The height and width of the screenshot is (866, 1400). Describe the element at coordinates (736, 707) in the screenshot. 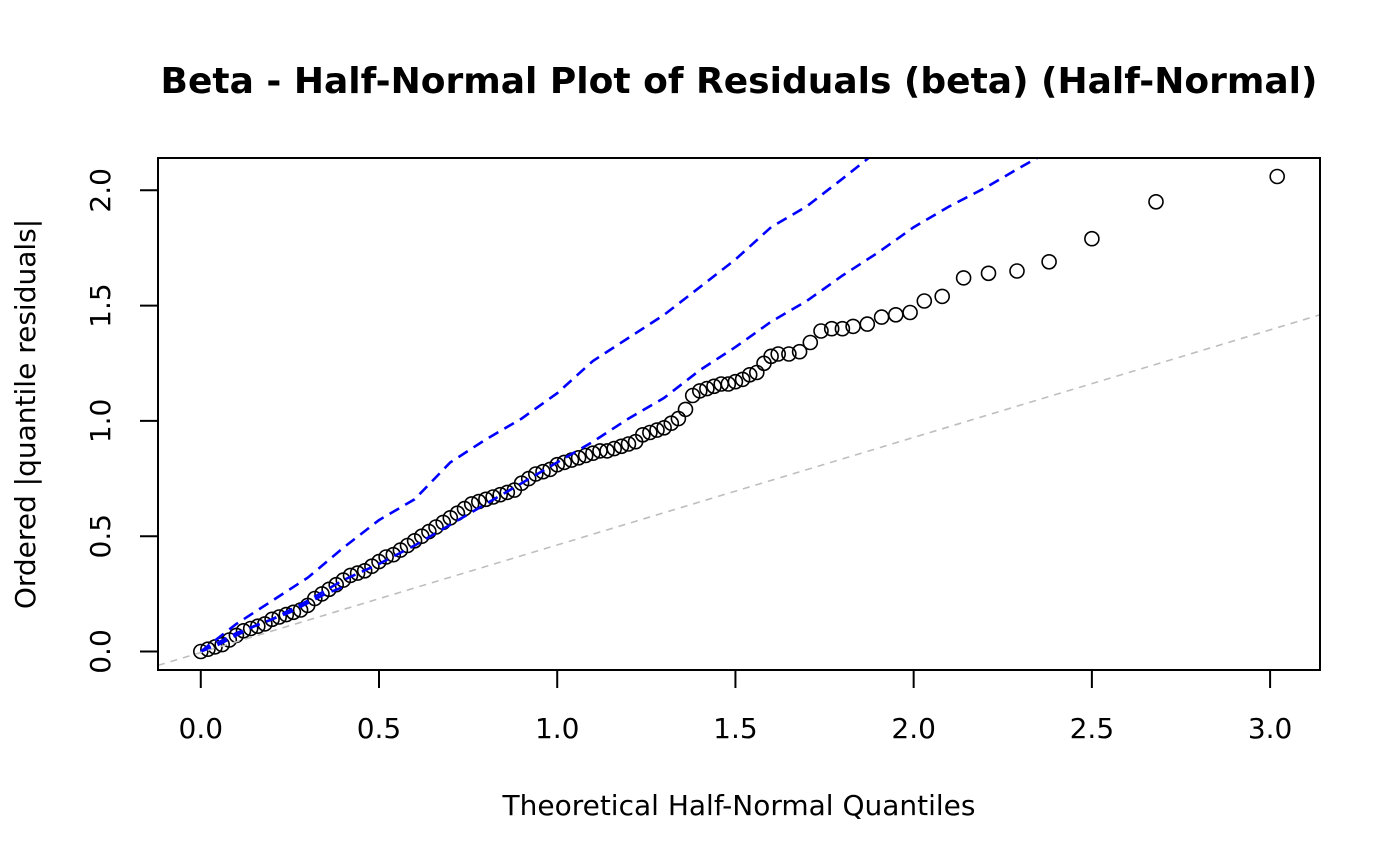

I see `x-axis: 0.0 0.5 1.0 1.5 2.0 2.5 3.0` at that location.